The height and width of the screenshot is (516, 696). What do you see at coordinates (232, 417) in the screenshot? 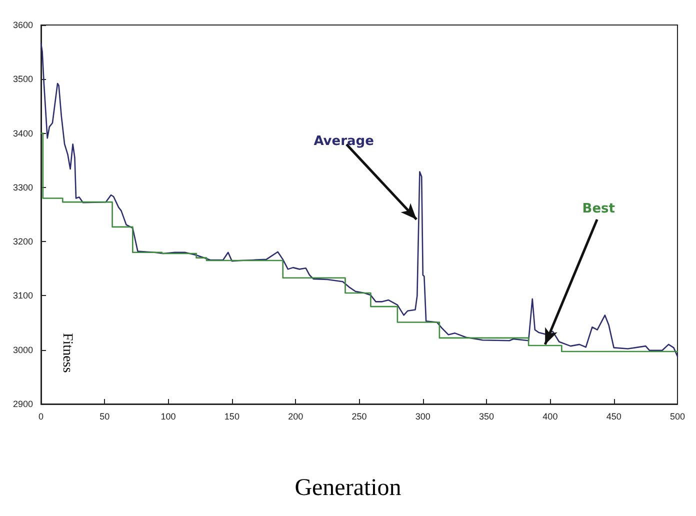
I see `x-tick-label: 150` at bounding box center [232, 417].